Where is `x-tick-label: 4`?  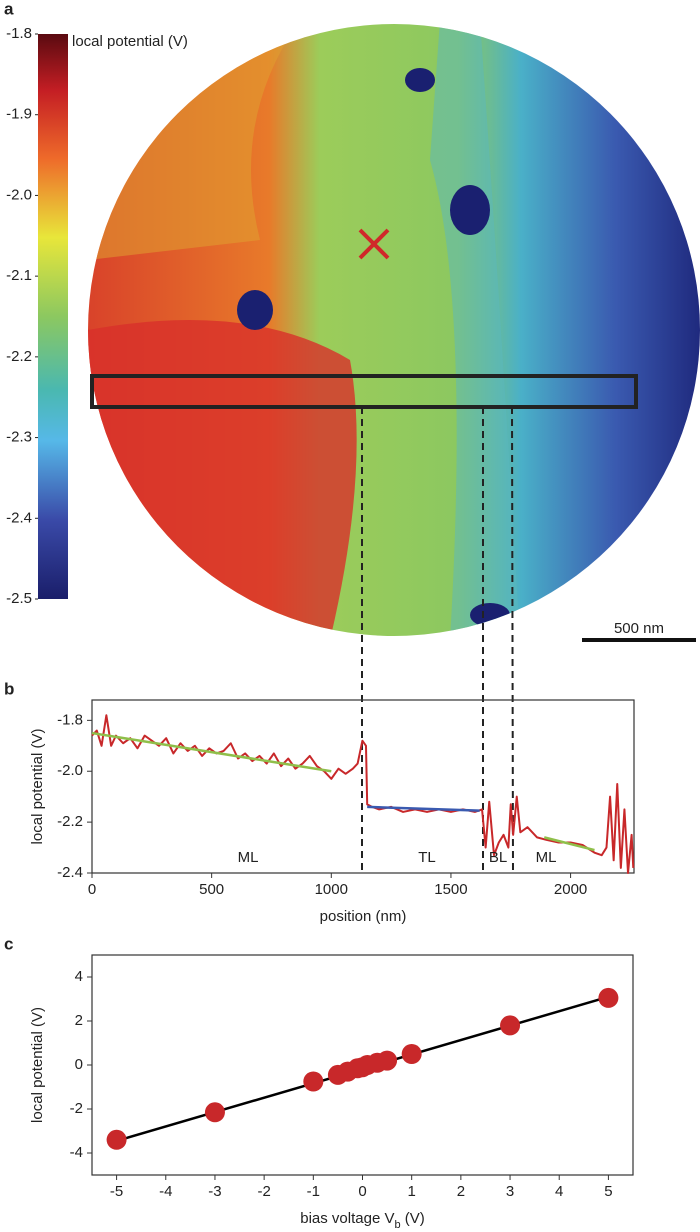
x-tick-label: 4 is located at coordinates (559, 1191).